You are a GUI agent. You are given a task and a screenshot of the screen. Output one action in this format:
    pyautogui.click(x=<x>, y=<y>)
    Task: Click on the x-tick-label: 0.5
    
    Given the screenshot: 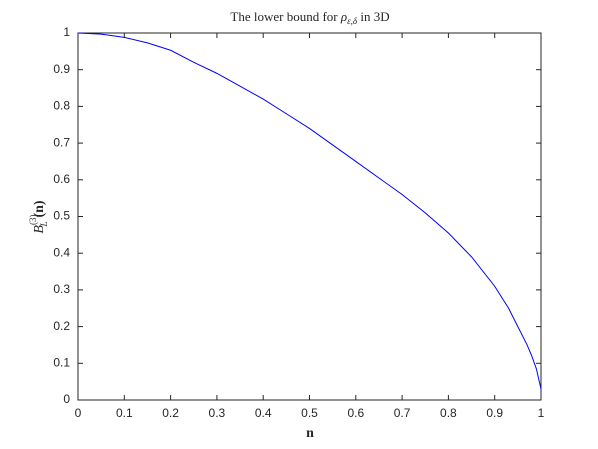 What is the action you would take?
    pyautogui.click(x=309, y=413)
    